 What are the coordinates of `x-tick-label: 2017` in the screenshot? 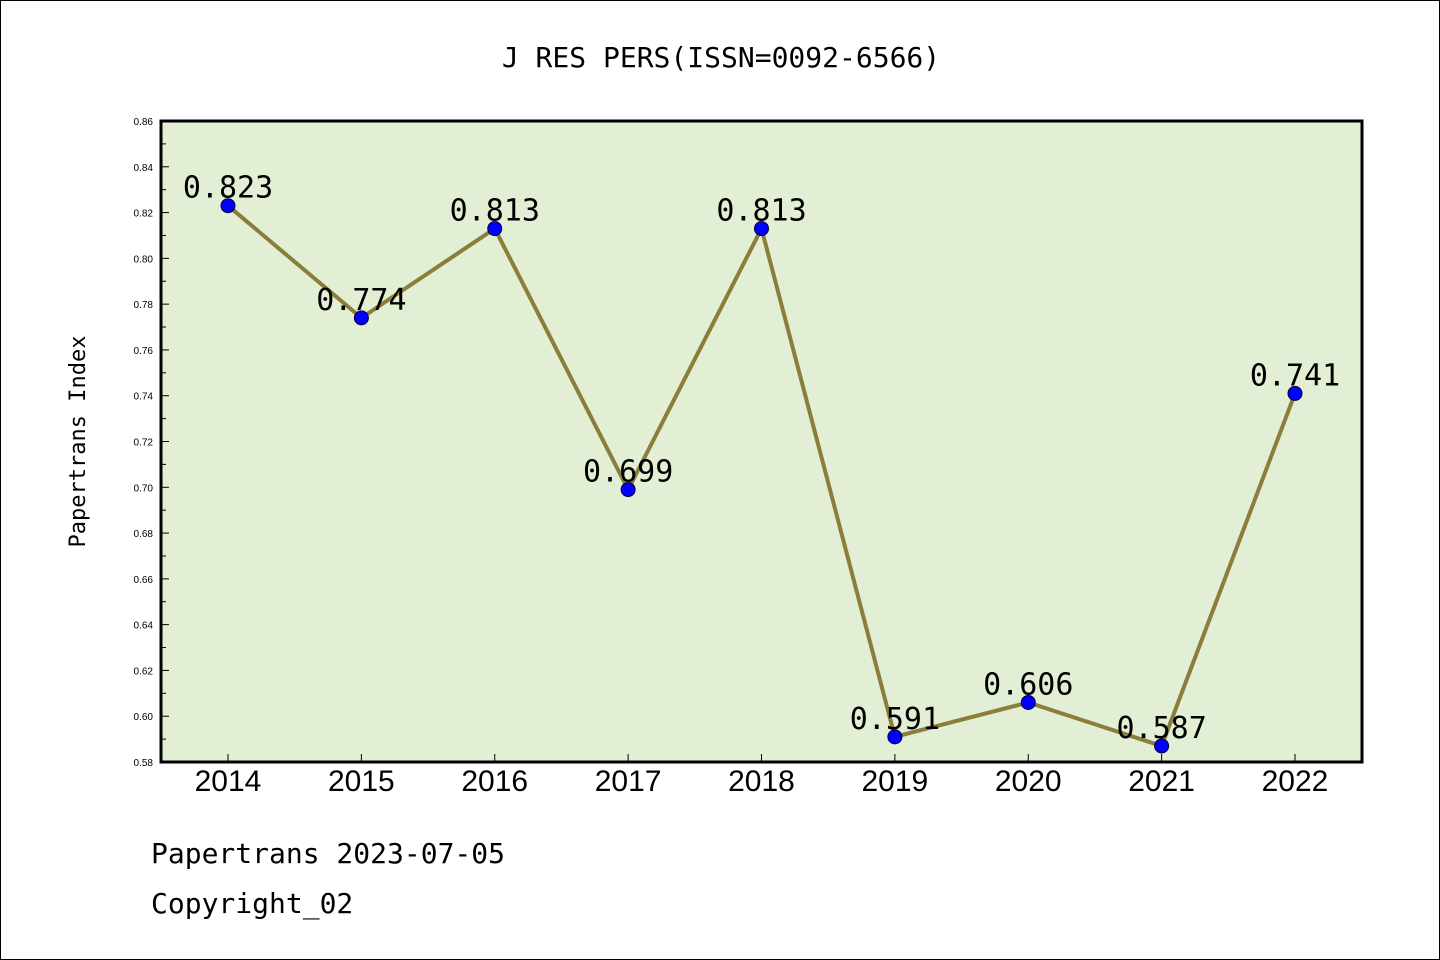 It's located at (628, 781).